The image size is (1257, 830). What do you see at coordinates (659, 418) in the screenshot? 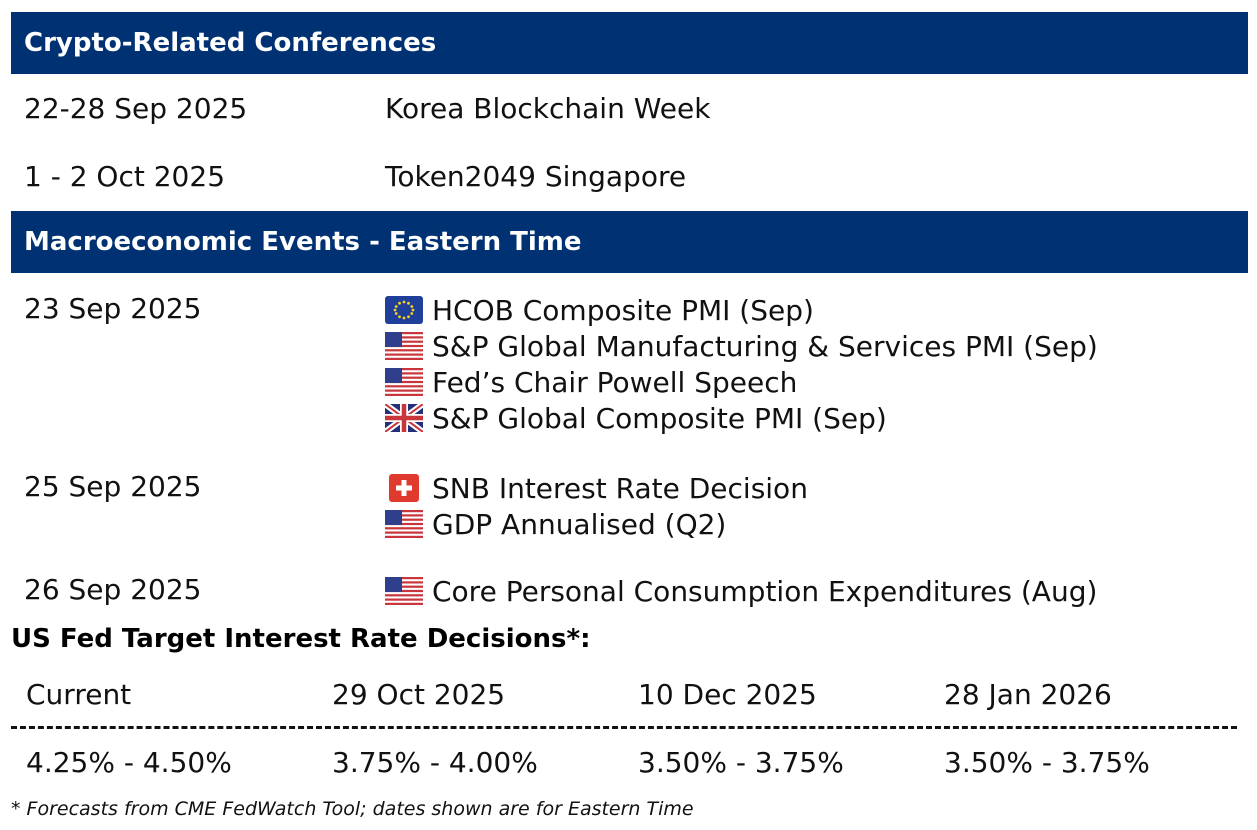
I see `macro-event-label: S&P Global Composite PMI (Sep)` at bounding box center [659, 418].